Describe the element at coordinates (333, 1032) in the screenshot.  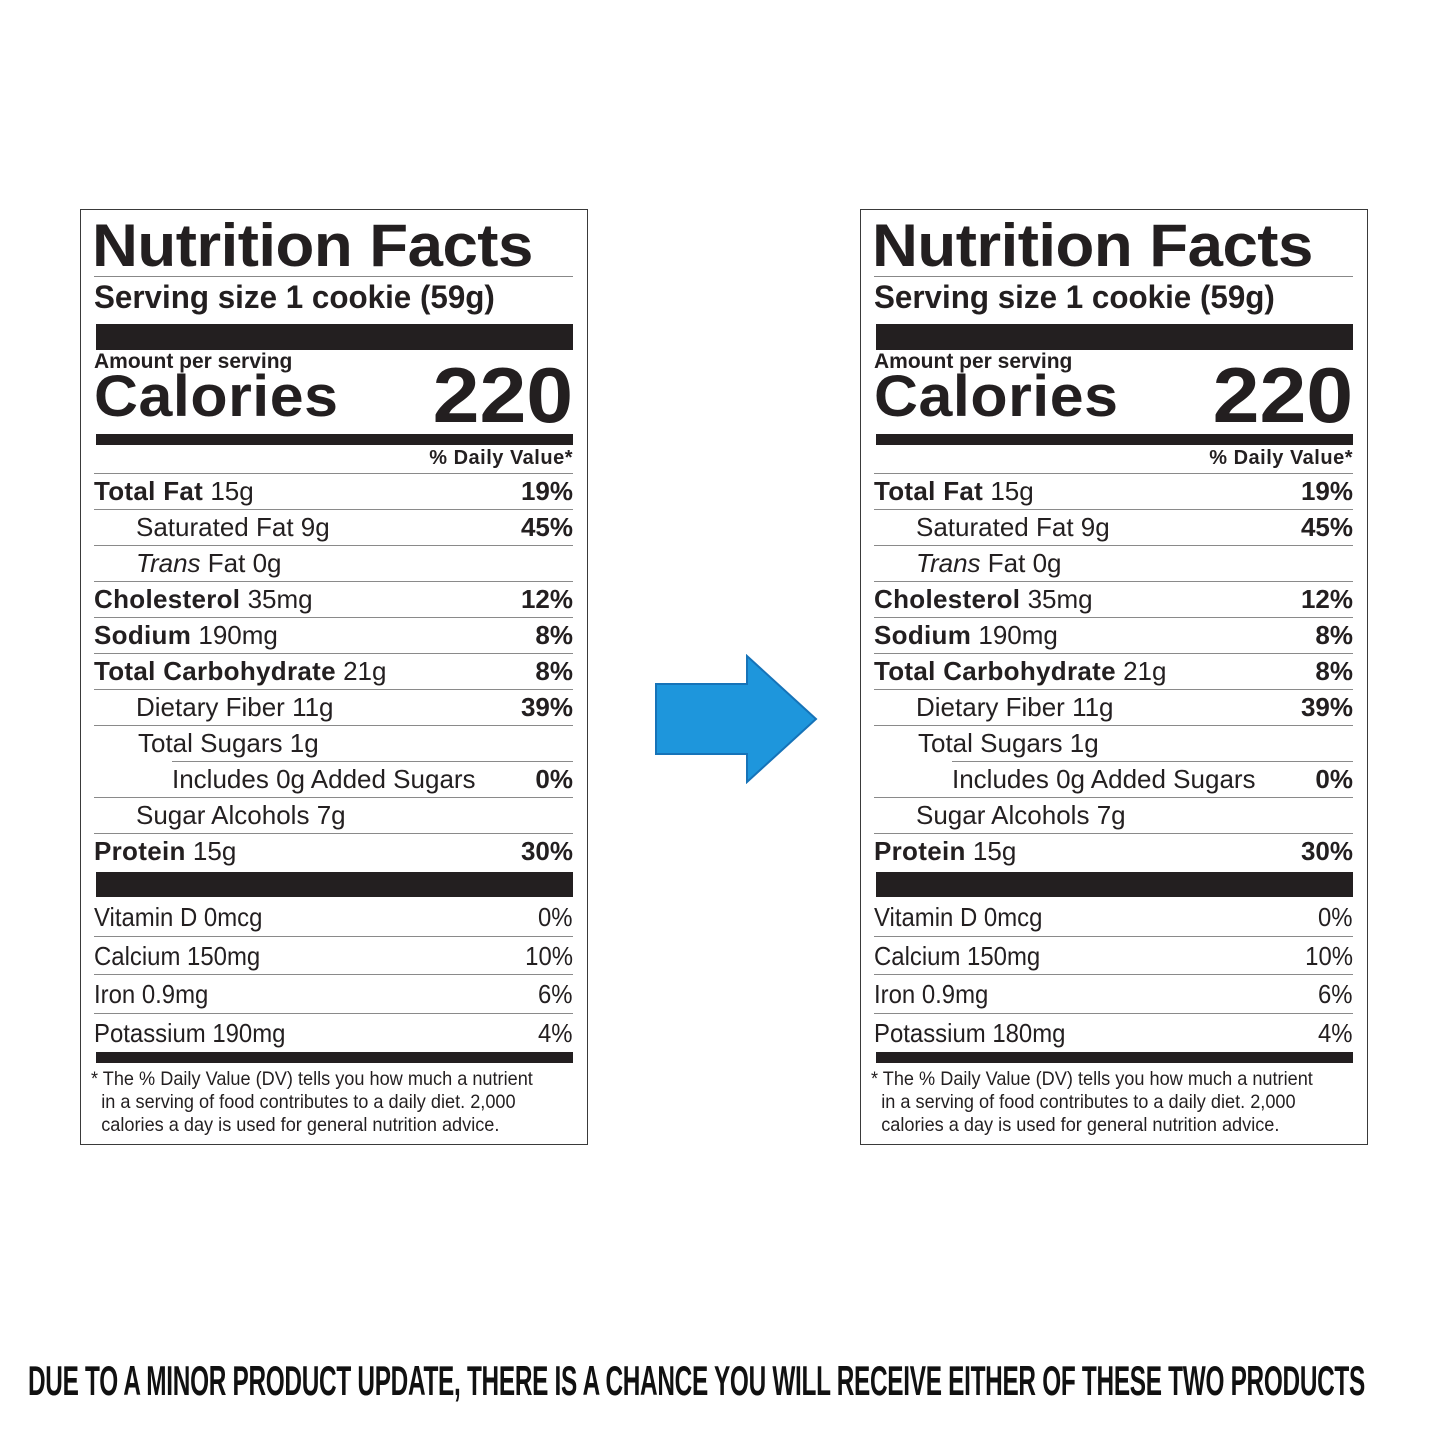
I see `vitamin-row-potassium: Potassium 190mg 4%` at that location.